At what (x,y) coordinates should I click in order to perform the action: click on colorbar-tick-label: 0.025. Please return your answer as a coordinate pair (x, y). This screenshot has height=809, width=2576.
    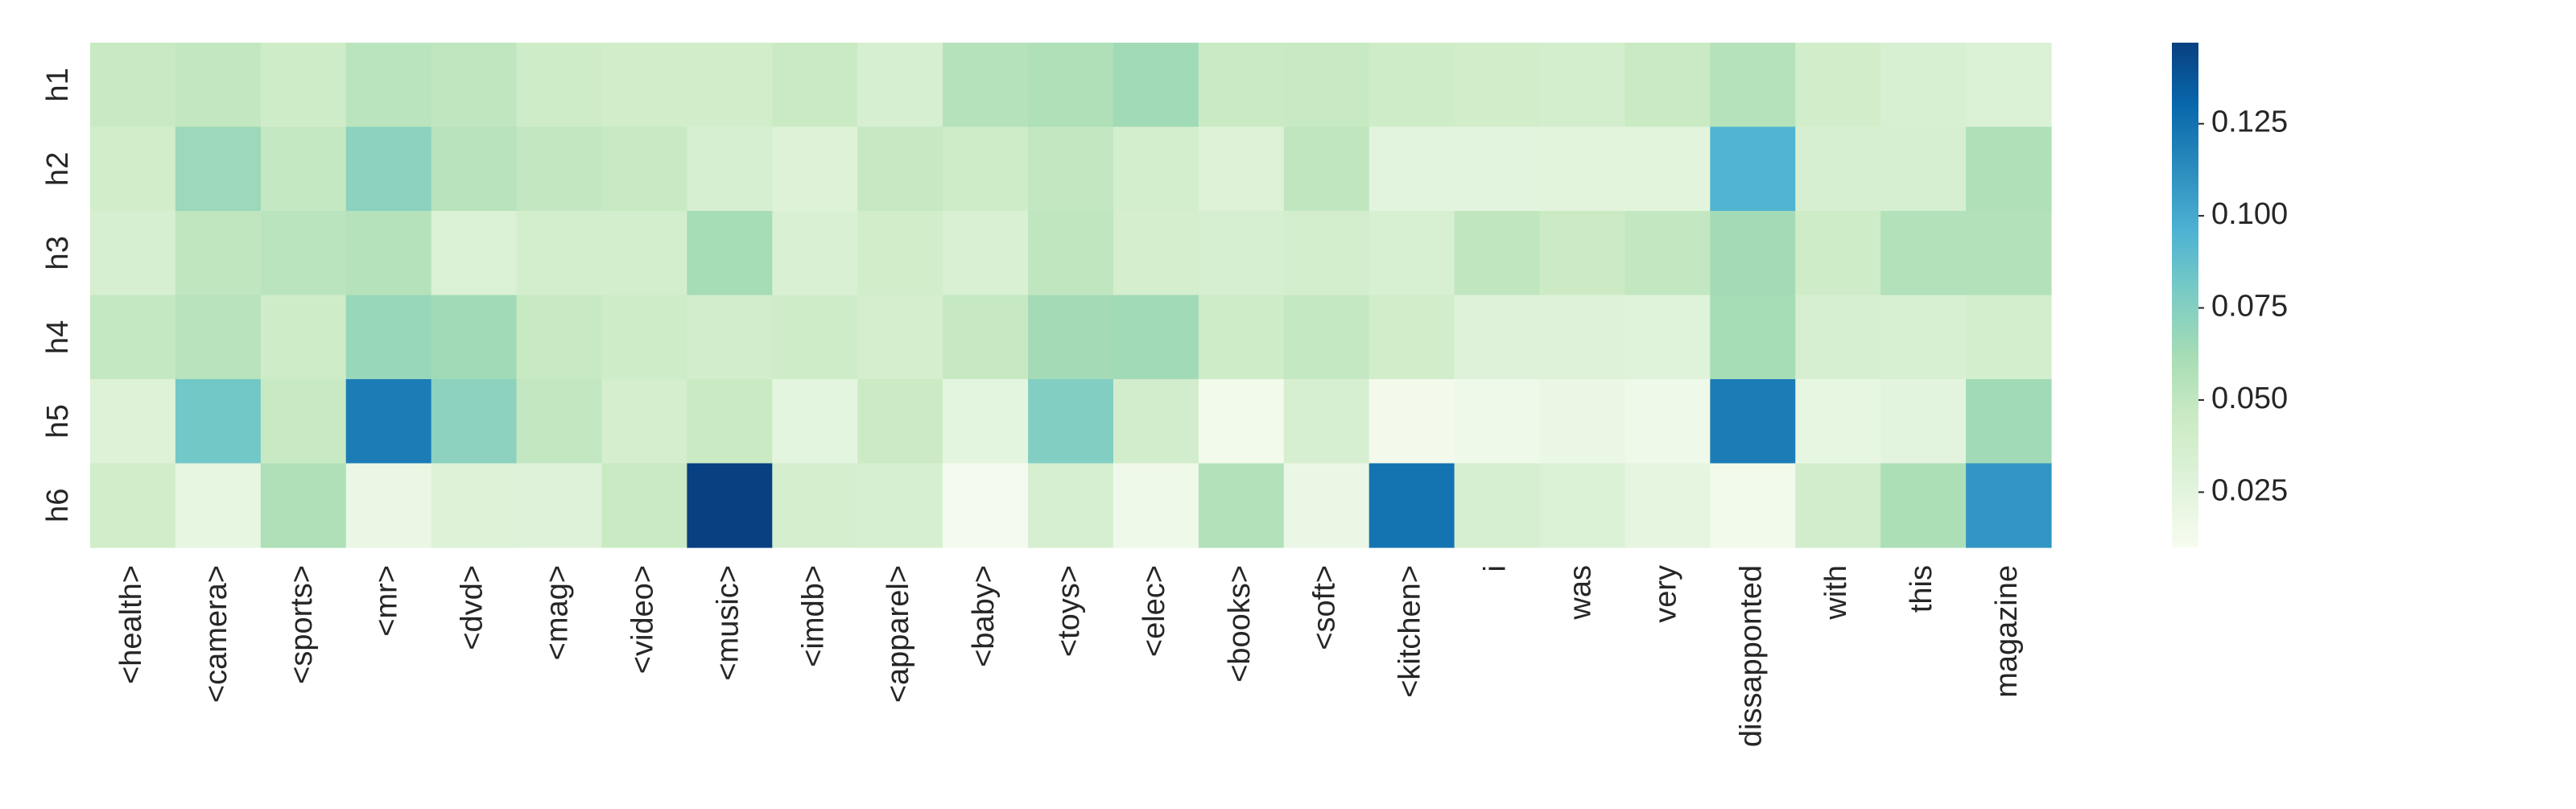
    Looking at the image, I should click on (2249, 490).